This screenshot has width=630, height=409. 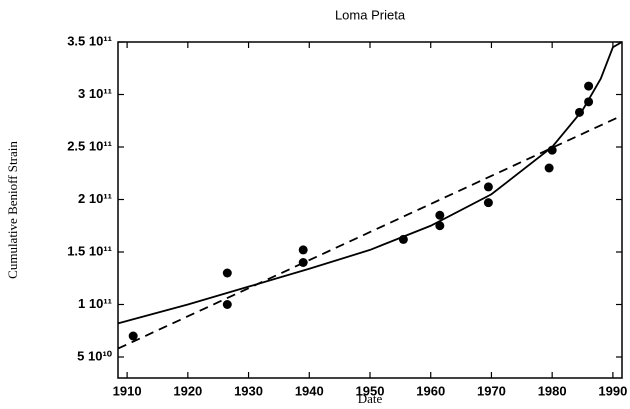 I want to click on x-tick-label: 1990, so click(x=612, y=390).